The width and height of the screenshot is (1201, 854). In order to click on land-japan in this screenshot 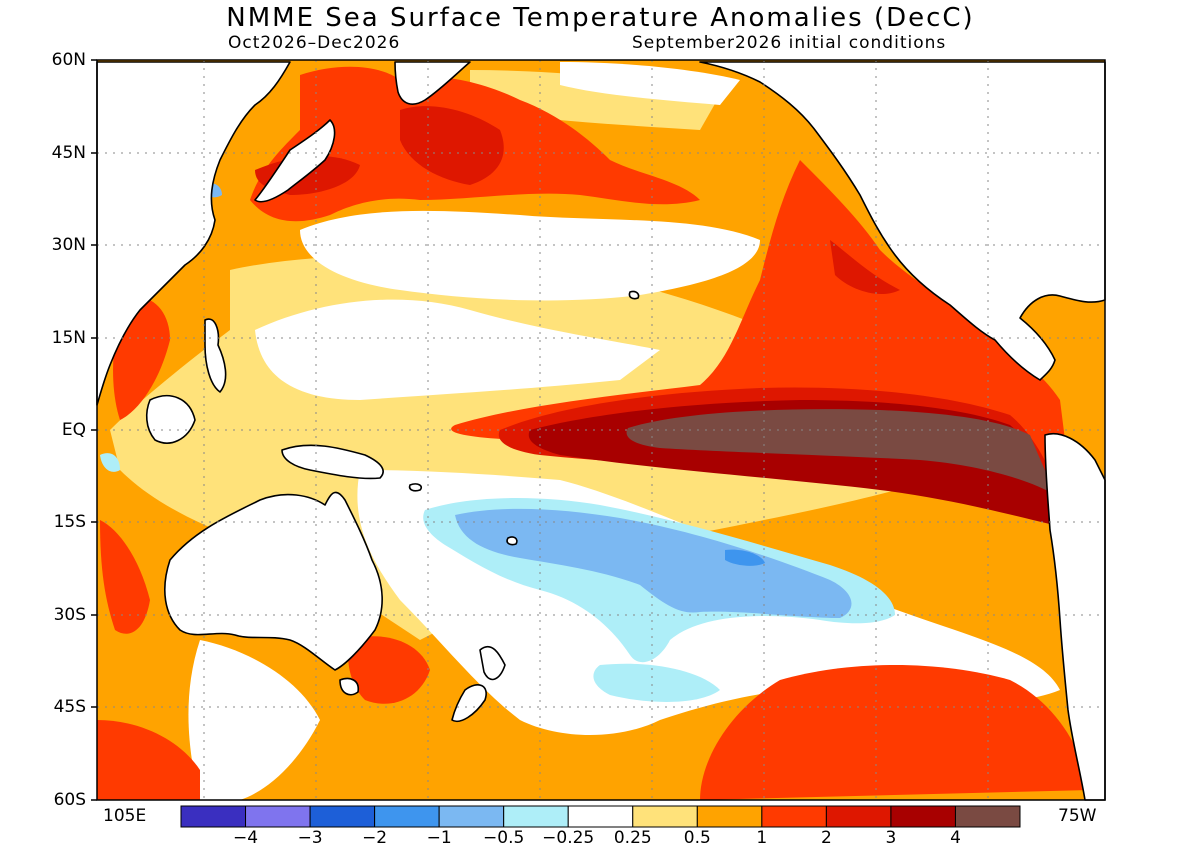, I will do `click(295, 161)`.